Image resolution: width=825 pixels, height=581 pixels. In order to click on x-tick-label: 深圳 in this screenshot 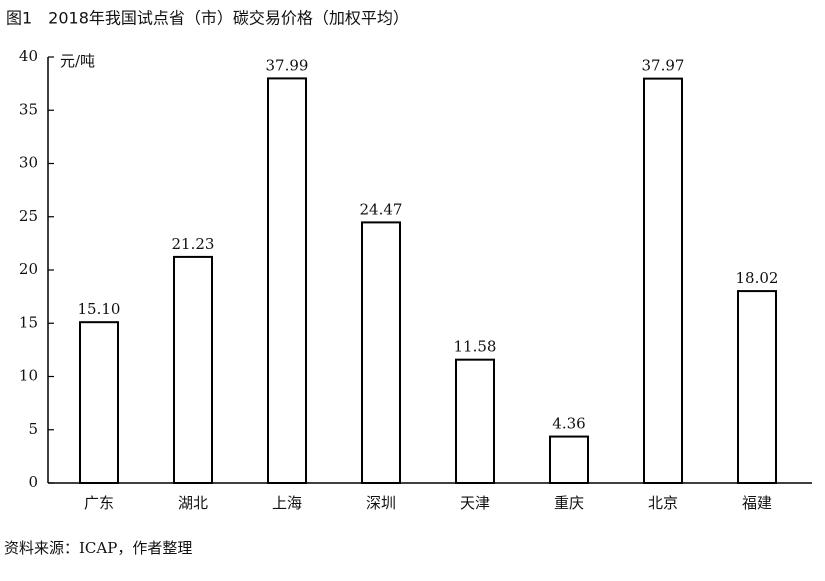, I will do `click(381, 503)`.